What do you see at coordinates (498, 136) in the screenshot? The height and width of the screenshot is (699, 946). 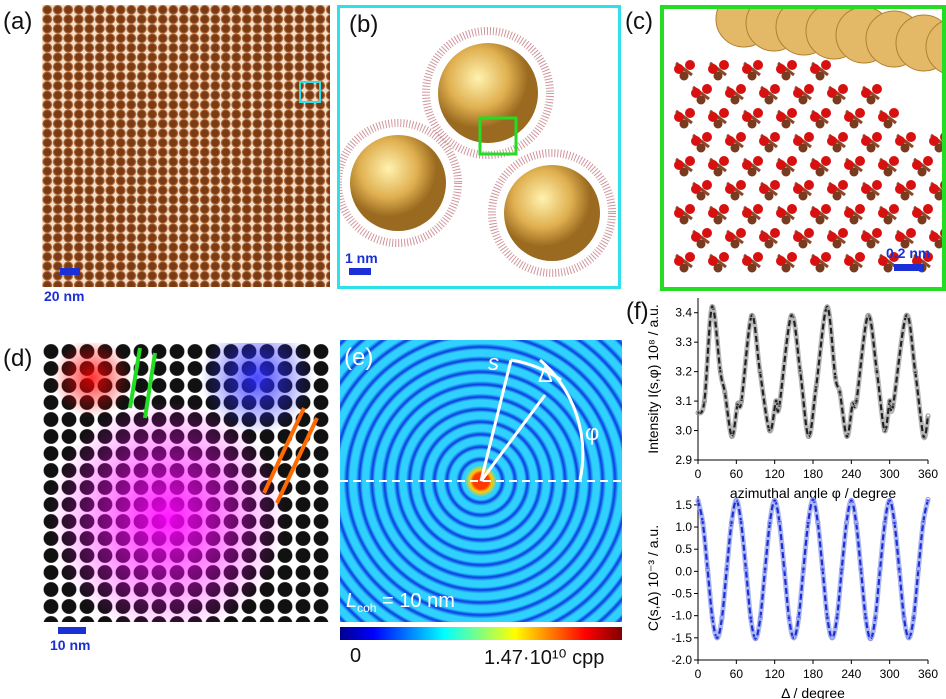 I see `green-zoom-box` at bounding box center [498, 136].